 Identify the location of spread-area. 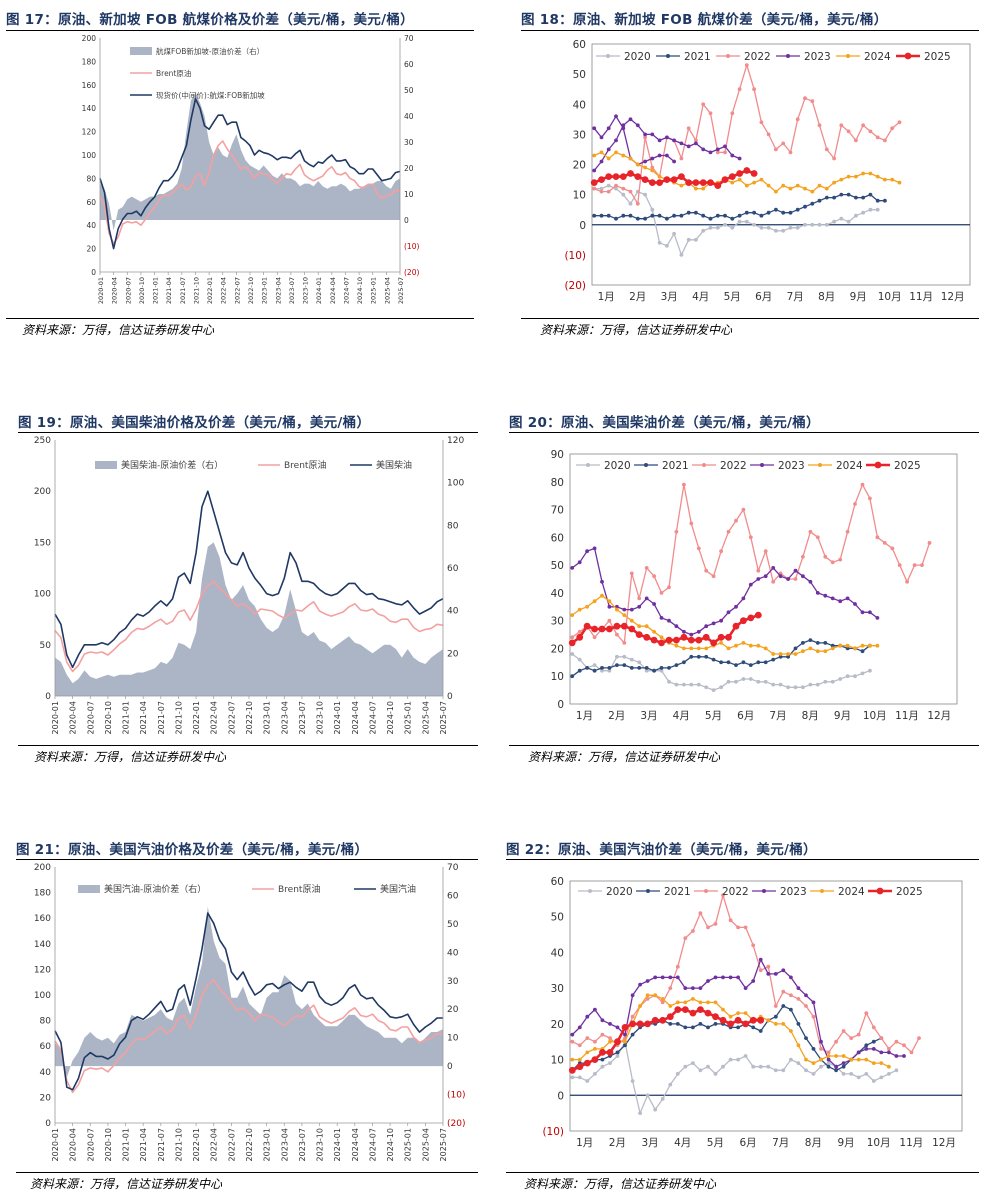
(249, 992).